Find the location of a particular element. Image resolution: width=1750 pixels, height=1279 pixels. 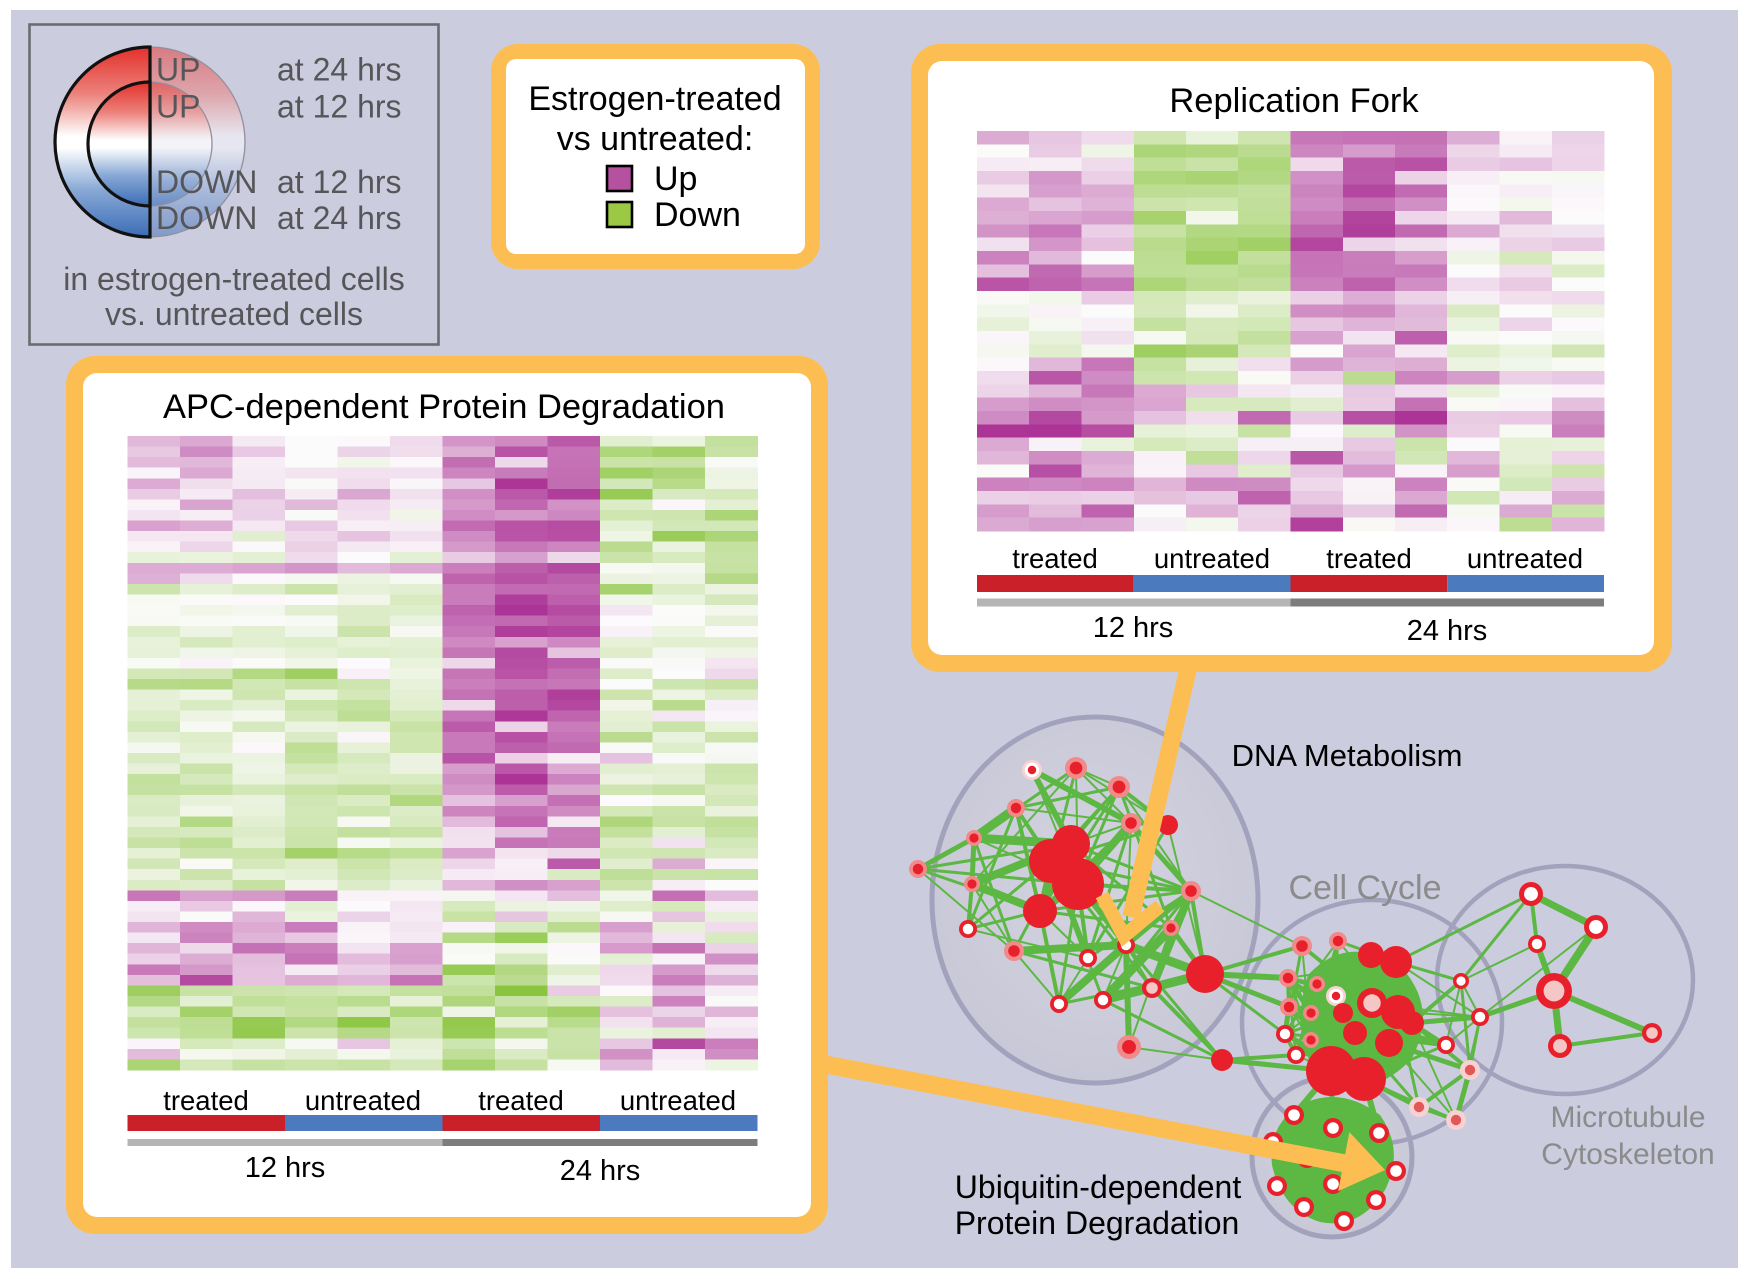

svg-text: vs. untreated cells is located at coordinates (234, 314).